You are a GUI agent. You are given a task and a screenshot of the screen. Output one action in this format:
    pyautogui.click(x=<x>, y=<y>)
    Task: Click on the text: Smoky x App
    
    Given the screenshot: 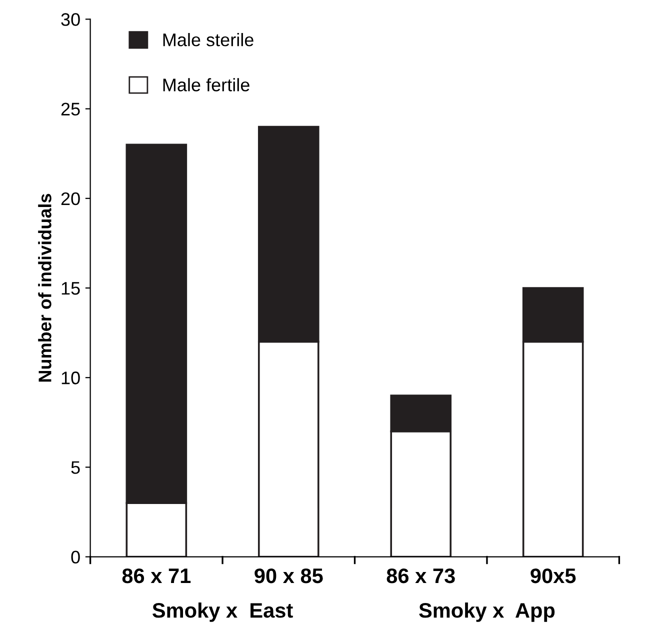 What is the action you would take?
    pyautogui.click(x=487, y=612)
    